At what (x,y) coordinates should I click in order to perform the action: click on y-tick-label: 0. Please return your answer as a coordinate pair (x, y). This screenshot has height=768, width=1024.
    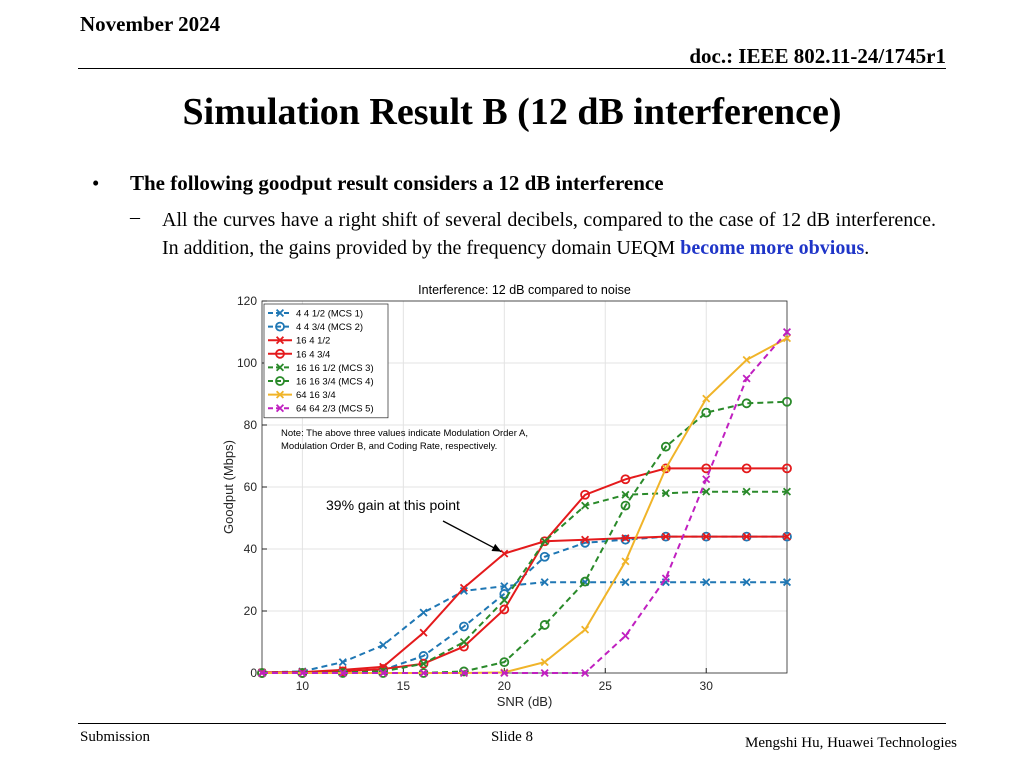
    Looking at the image, I should click on (253, 673).